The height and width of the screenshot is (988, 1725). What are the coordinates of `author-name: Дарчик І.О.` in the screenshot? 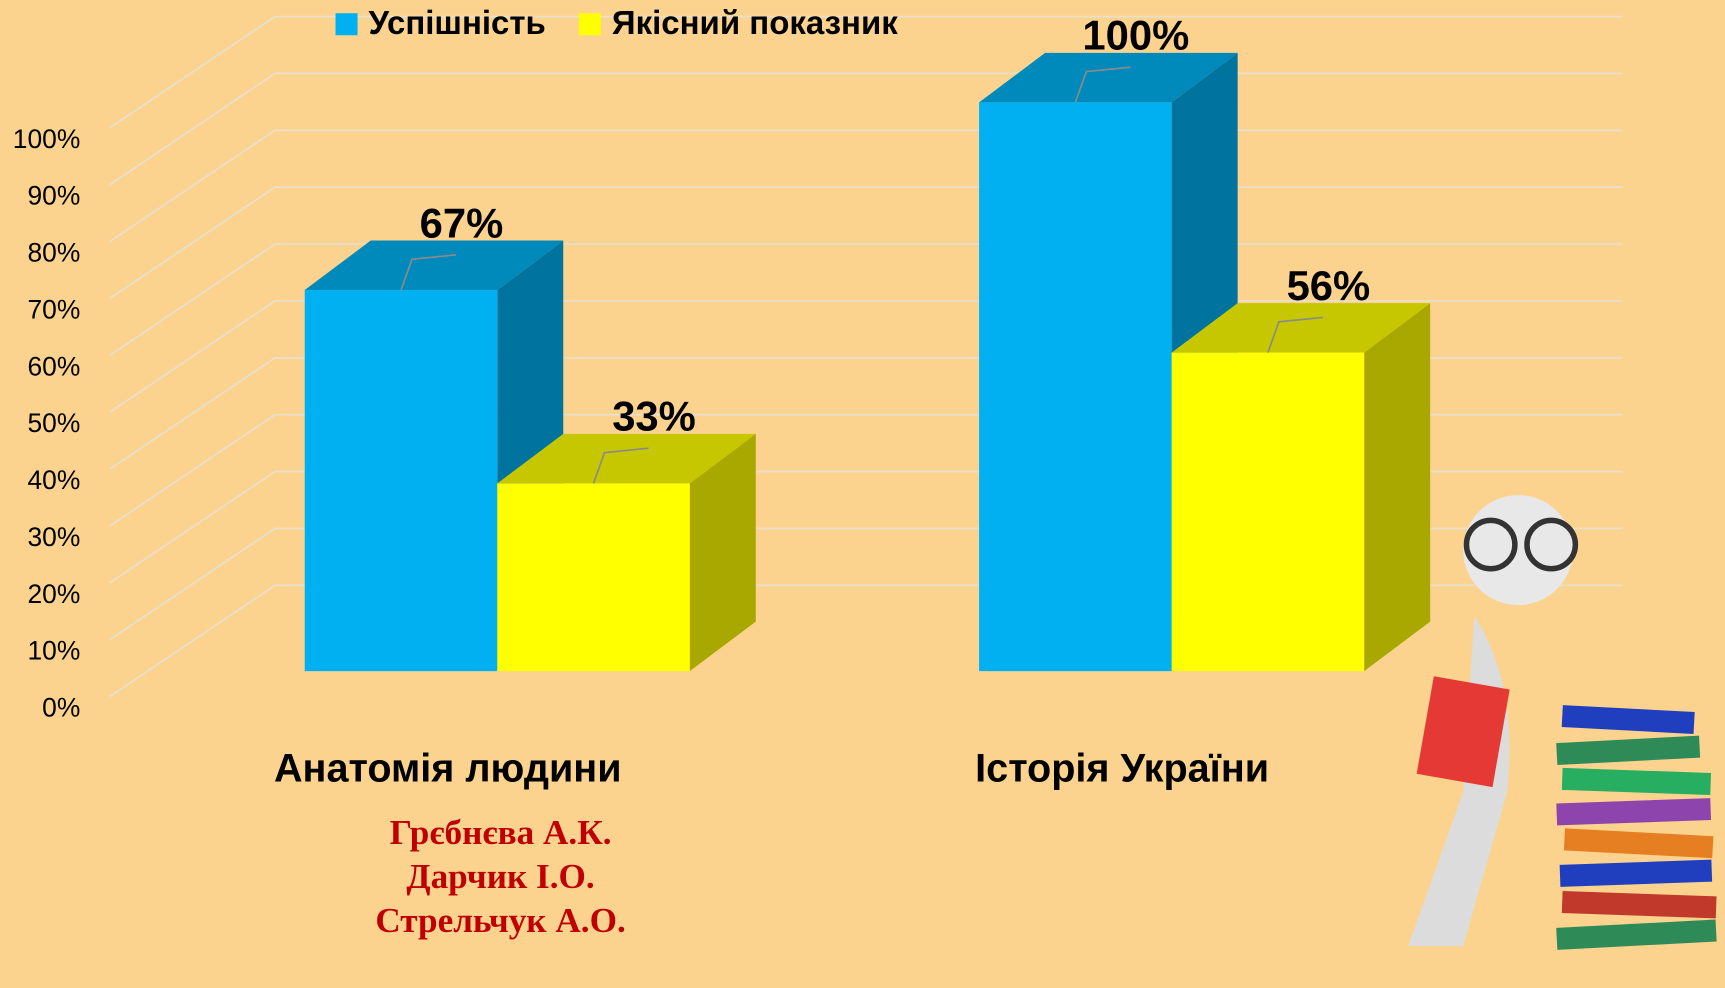 It's located at (500, 876).